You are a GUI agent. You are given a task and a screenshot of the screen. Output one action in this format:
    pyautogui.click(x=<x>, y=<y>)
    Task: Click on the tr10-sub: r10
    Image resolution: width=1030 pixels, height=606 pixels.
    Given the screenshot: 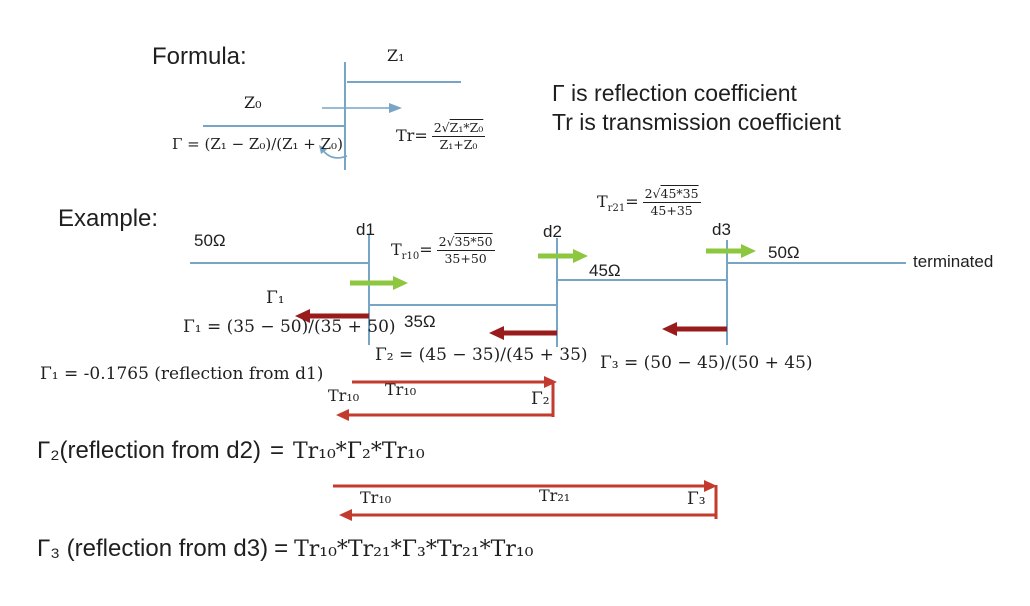 What is the action you would take?
    pyautogui.click(x=410, y=256)
    